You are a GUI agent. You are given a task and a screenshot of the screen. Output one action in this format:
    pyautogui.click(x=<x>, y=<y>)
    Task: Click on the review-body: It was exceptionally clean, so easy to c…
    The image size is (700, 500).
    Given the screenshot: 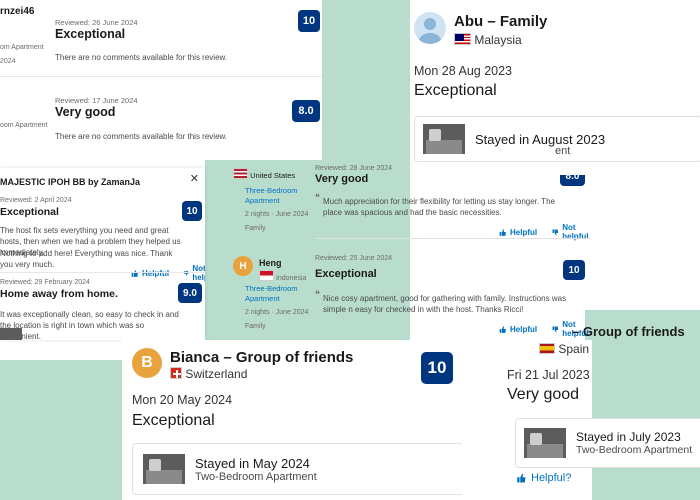 What is the action you would take?
    pyautogui.click(x=89, y=325)
    